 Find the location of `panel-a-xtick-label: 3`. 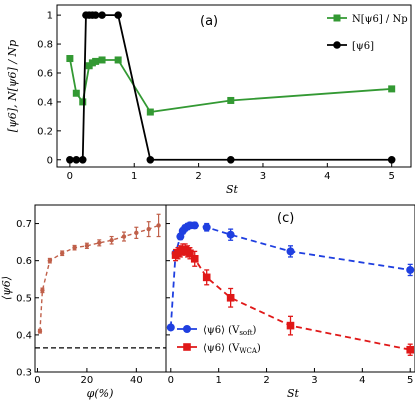

panel-a-xtick-label: 3 is located at coordinates (263, 176).